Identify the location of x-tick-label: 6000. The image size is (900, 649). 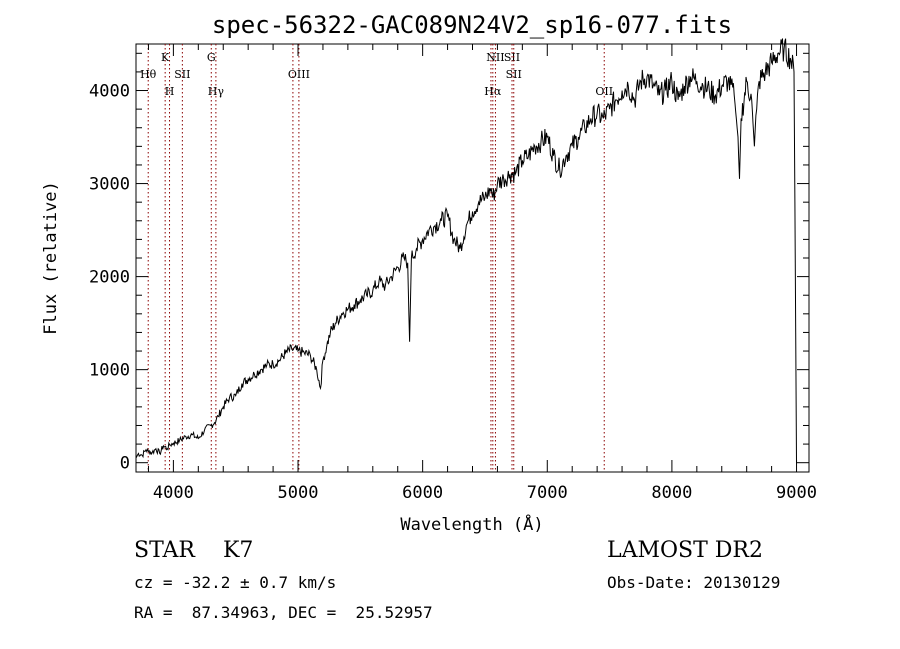
(422, 493).